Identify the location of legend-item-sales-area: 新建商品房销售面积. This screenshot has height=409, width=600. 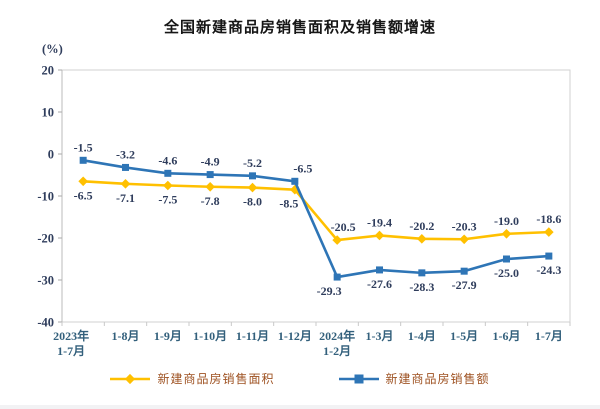
(192, 378).